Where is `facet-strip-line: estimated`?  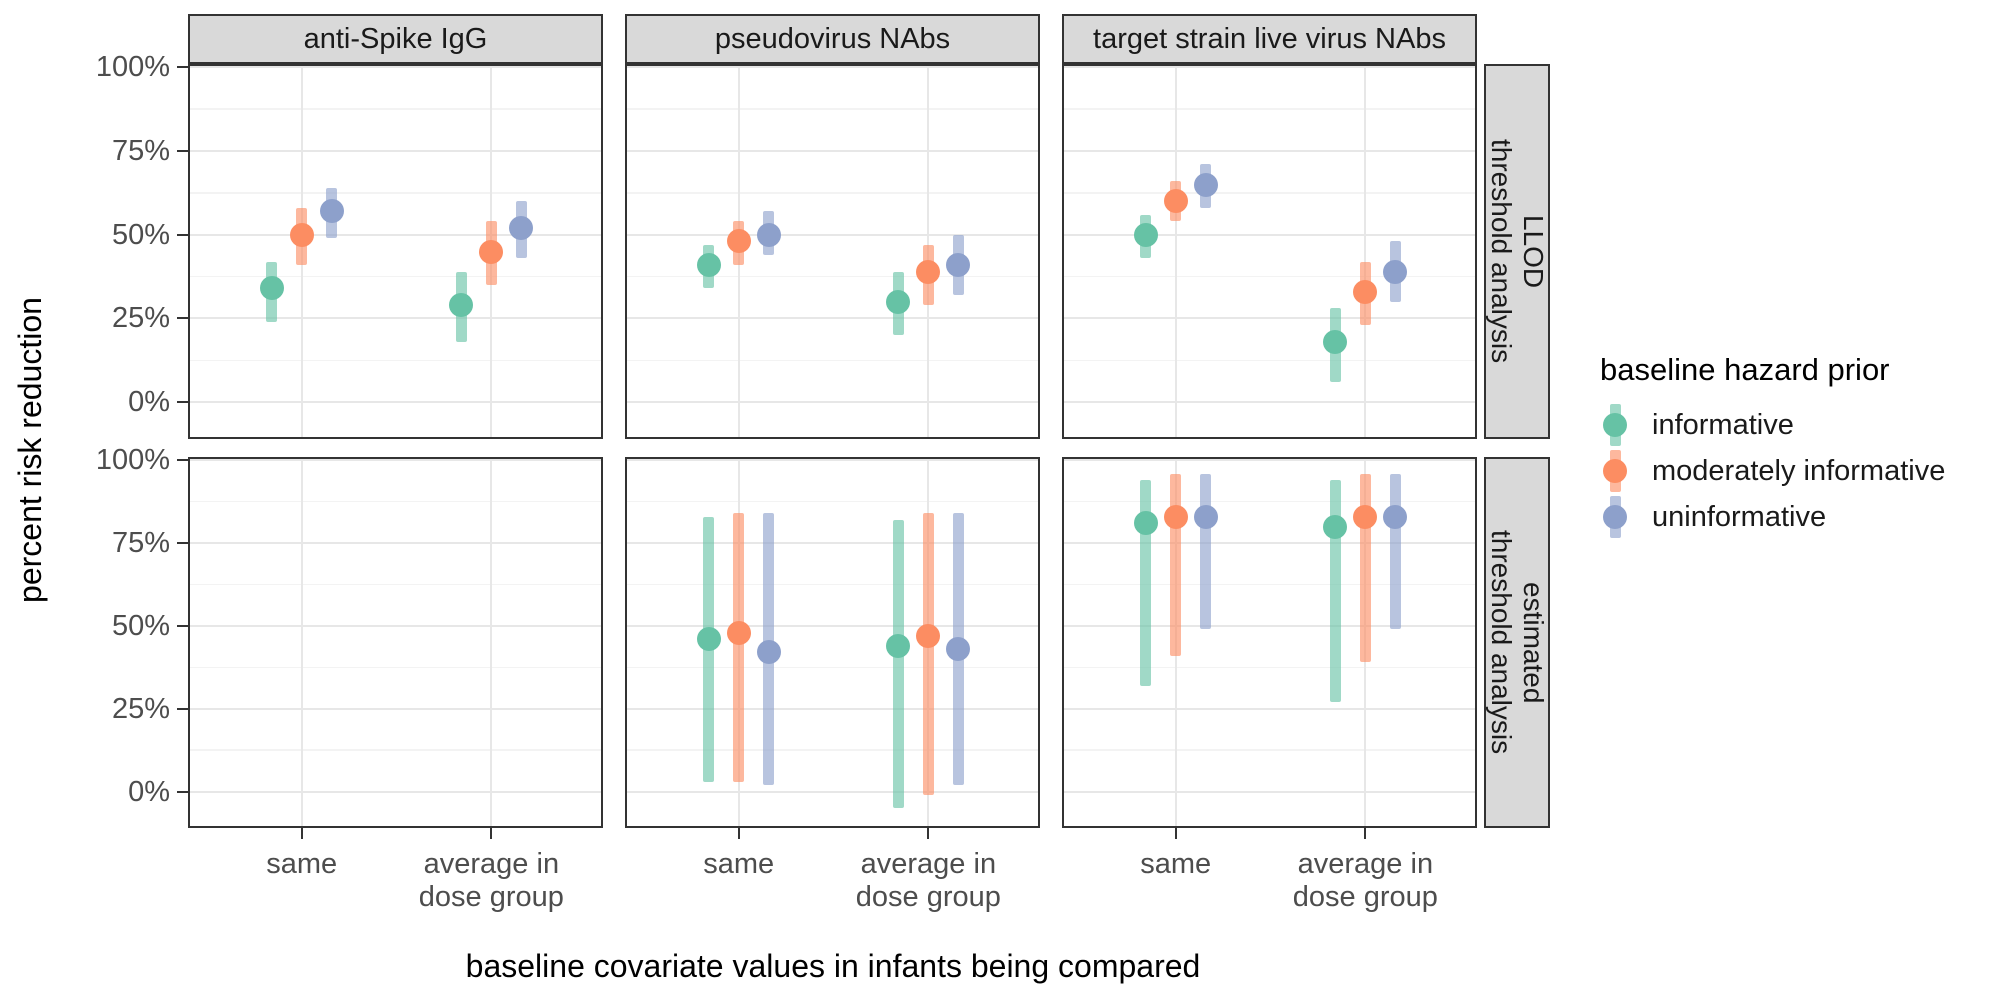
facet-strip-line: estimated is located at coordinates (1534, 642).